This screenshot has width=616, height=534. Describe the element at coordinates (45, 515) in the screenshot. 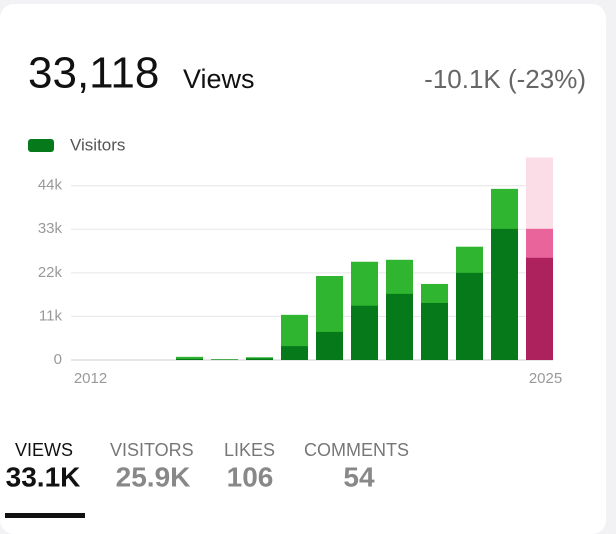

I see `tab-underline` at that location.